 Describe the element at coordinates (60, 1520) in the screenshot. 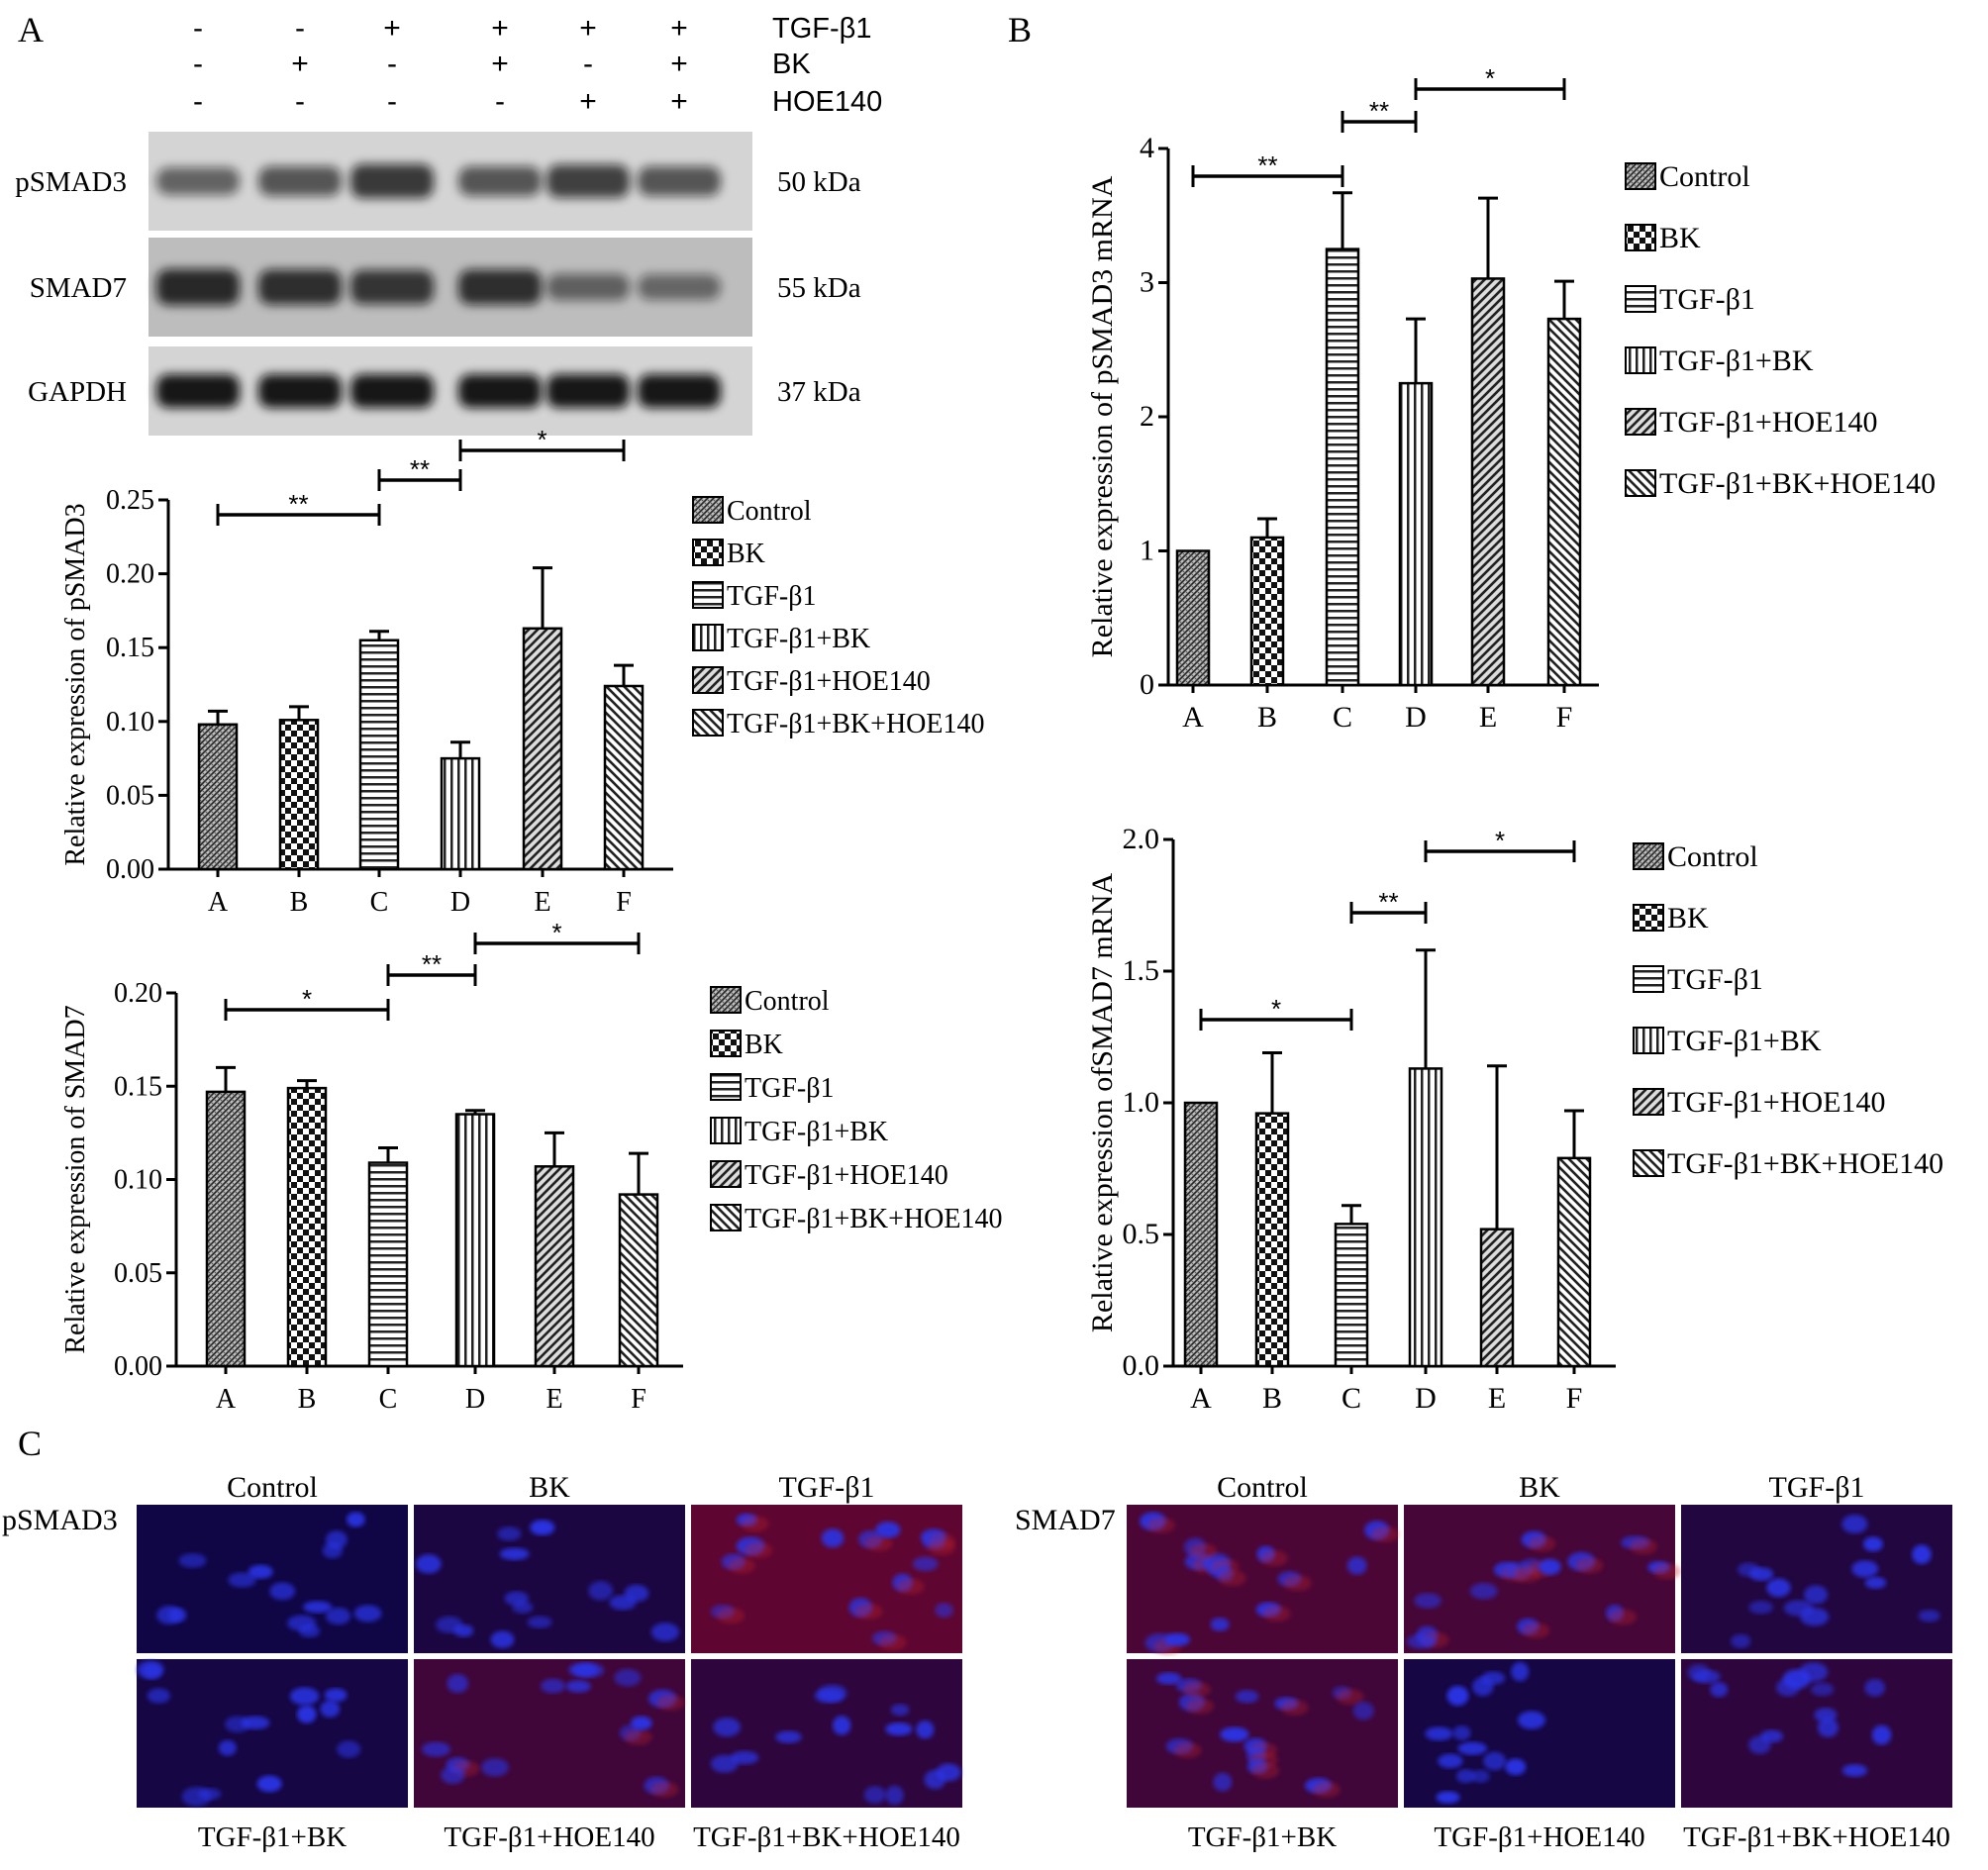

I see `if-row-label: pSMAD3` at that location.